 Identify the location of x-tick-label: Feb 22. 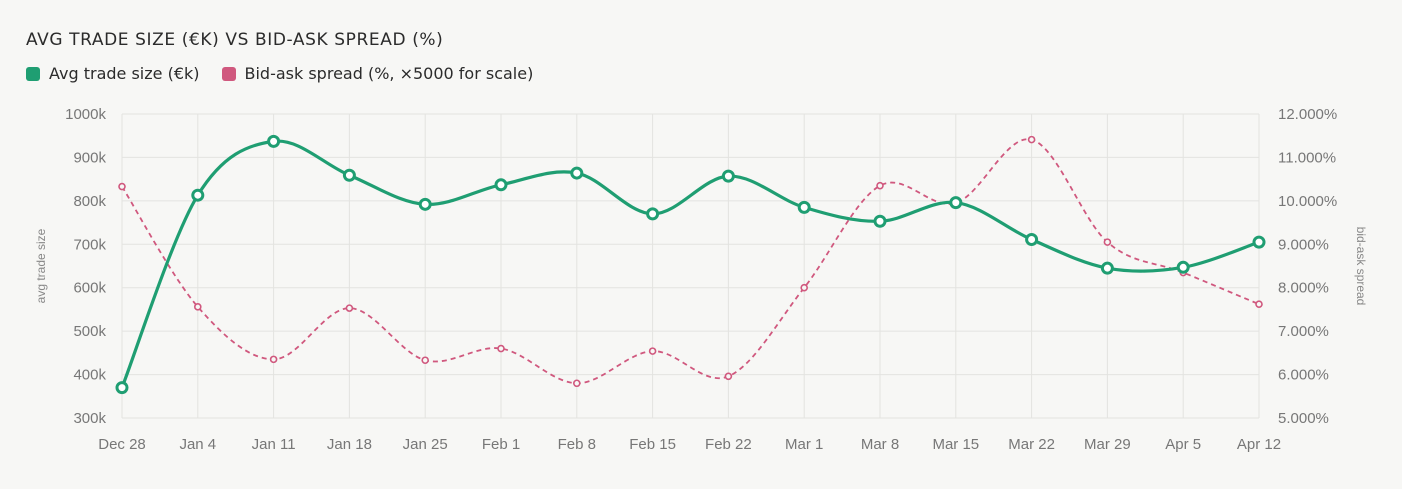
(728, 444).